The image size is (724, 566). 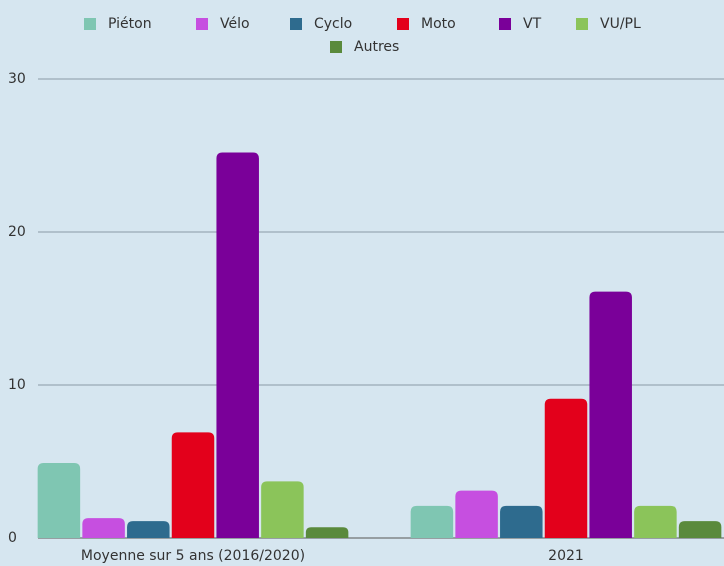 I want to click on x-tick-label: Moyenne sur 5 ans (2016/2020), so click(x=193, y=556).